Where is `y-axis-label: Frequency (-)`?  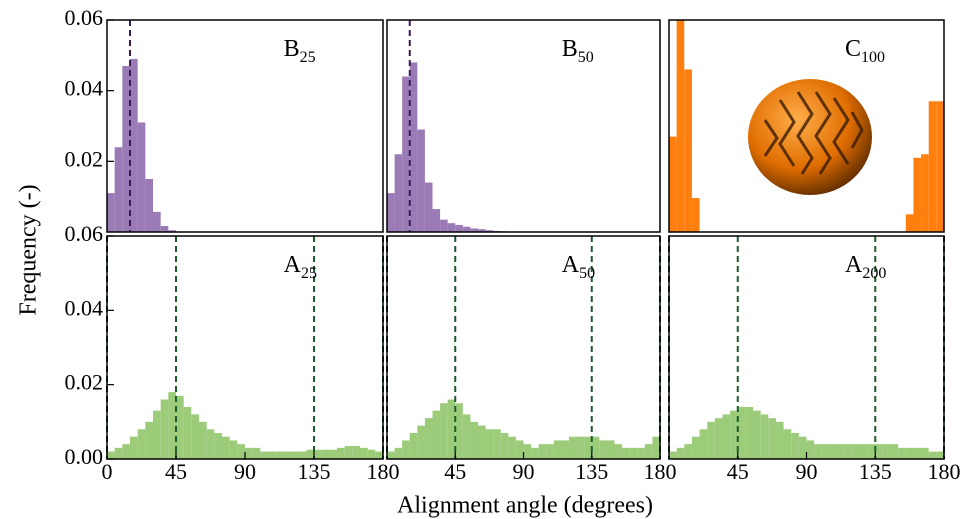 y-axis-label: Frequency (-) is located at coordinates (29, 249).